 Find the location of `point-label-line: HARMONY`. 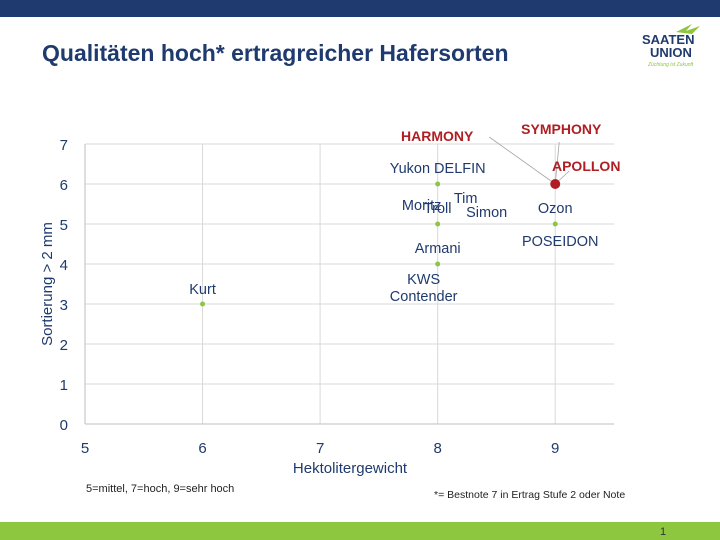

point-label-line: HARMONY is located at coordinates (437, 136).